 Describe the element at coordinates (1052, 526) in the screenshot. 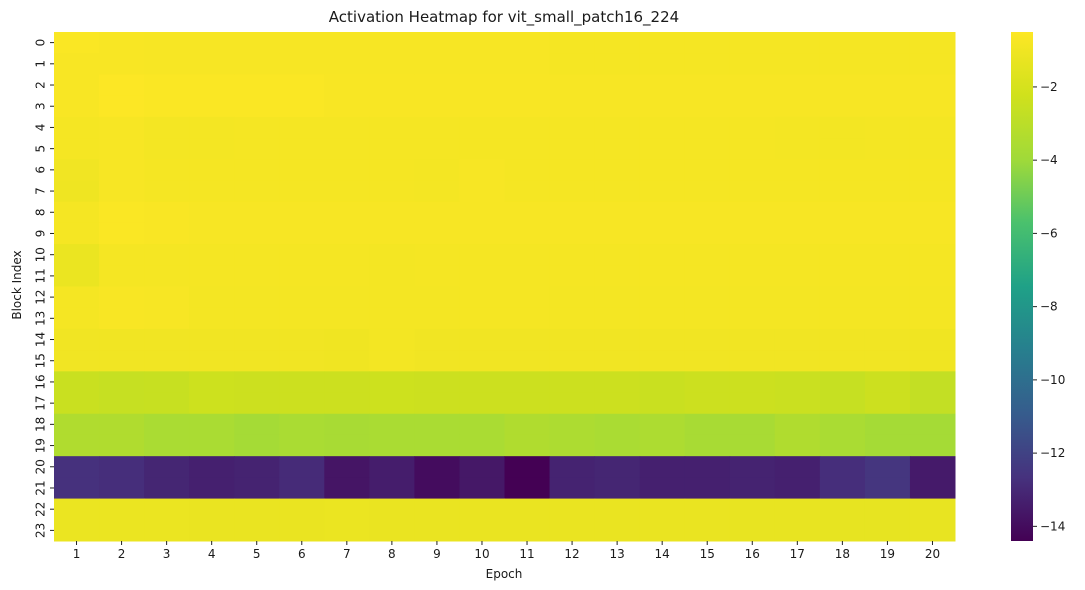

I see `colorbar-tick-label: −14` at that location.